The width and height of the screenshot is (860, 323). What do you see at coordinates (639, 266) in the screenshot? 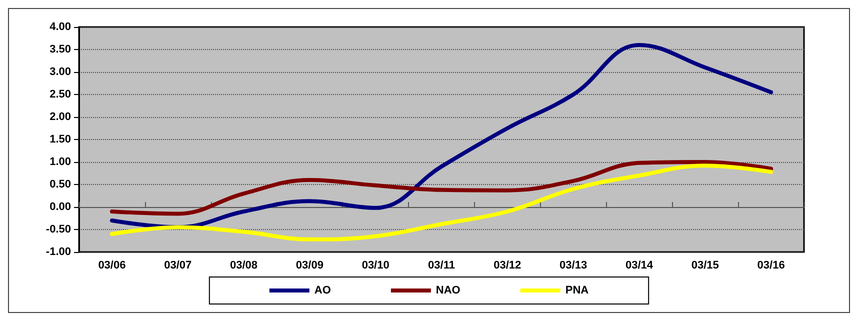
I see `x-tick-label: 03/14` at bounding box center [639, 266].